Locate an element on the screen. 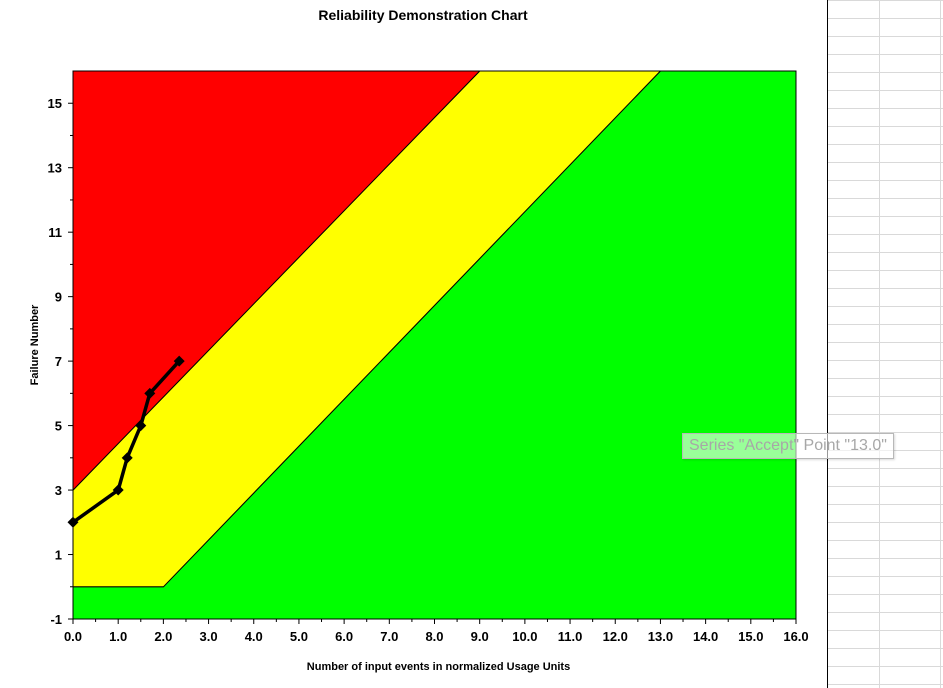 The width and height of the screenshot is (943, 688). chart-title: Reliability Demonstration Chart is located at coordinates (423, 15).